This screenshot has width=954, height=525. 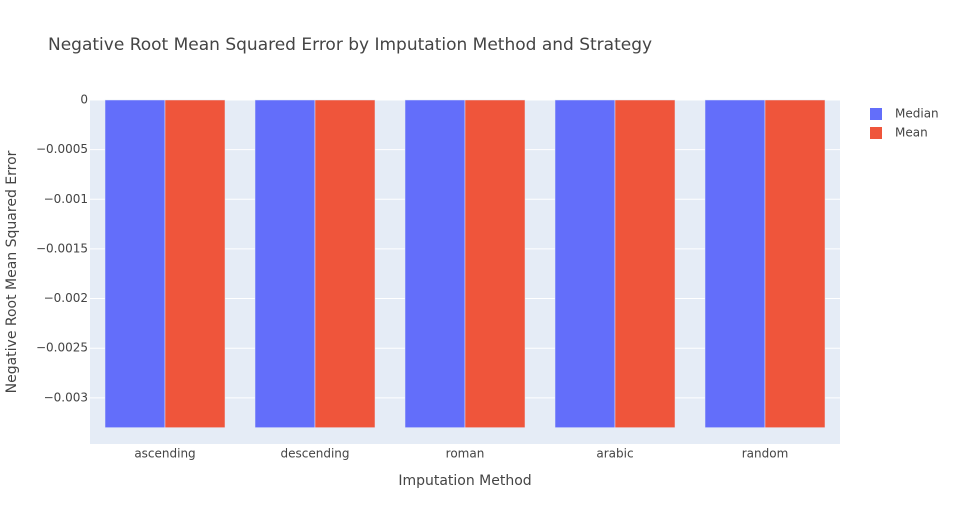 I want to click on y-axis-title: Negative Root Mean Squared Error, so click(x=12, y=271).